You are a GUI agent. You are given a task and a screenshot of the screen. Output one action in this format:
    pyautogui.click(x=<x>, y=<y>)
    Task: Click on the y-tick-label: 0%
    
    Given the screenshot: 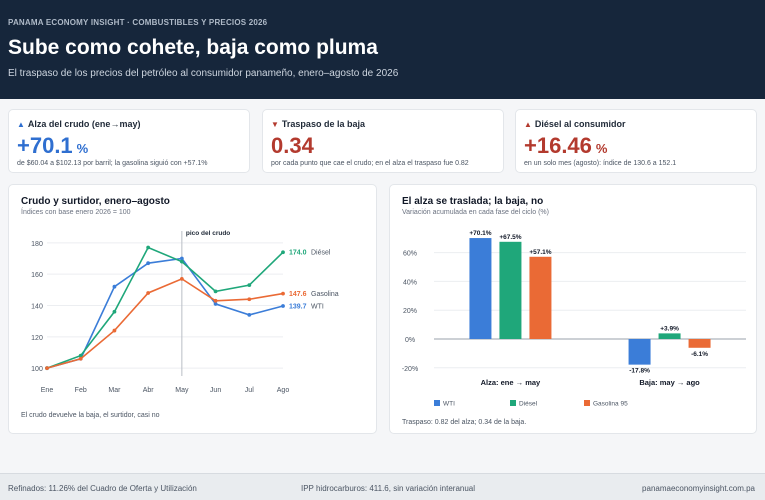 What is the action you would take?
    pyautogui.click(x=410, y=340)
    